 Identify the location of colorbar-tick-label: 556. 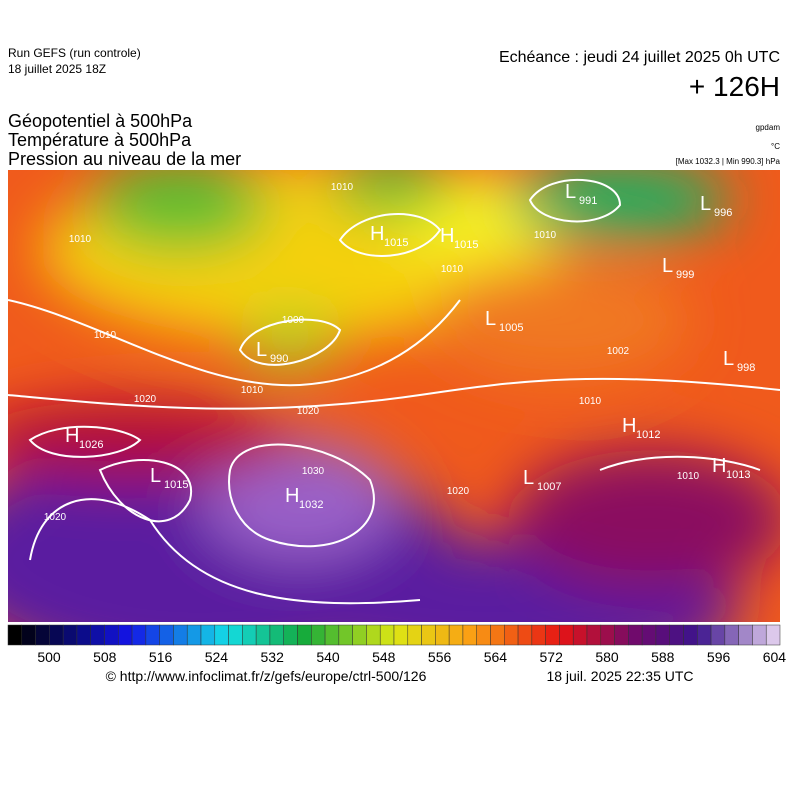
(440, 657).